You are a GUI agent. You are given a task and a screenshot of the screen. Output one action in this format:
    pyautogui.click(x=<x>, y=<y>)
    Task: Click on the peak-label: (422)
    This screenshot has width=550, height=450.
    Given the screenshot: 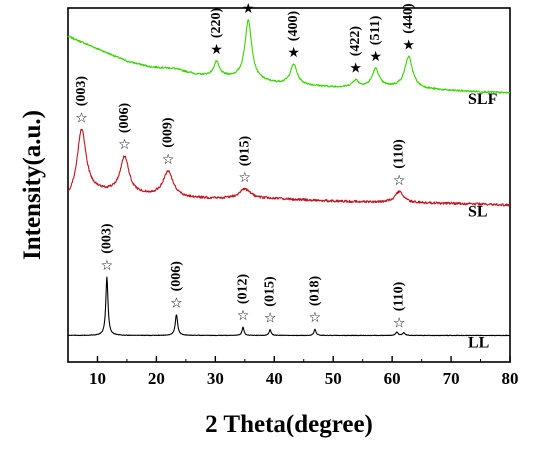 What is the action you would take?
    pyautogui.click(x=355, y=41)
    